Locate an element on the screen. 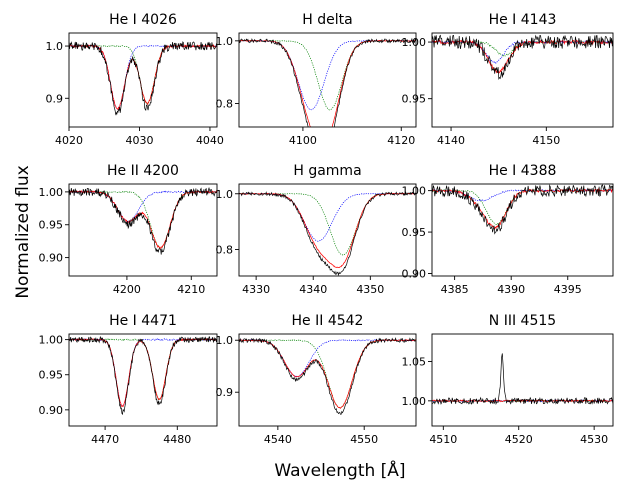 Image resolution: width=640 pixels, height=480 pixels. x-tick-label: 4340 is located at coordinates (313, 289).